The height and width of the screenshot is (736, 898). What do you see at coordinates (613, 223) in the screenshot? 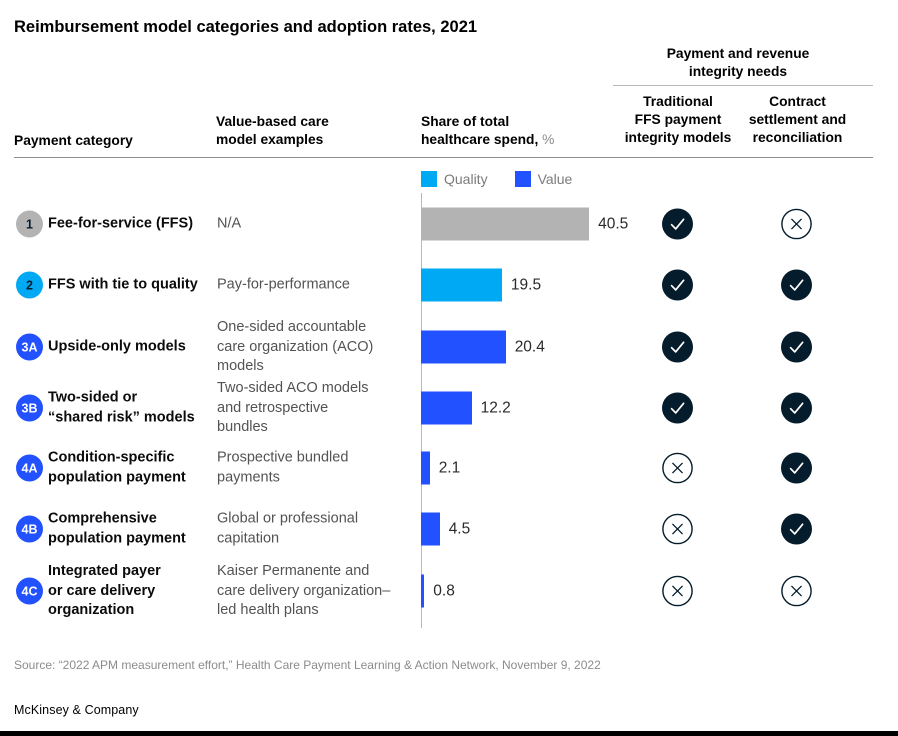
I see `spend-value-label: 40.5` at bounding box center [613, 223].